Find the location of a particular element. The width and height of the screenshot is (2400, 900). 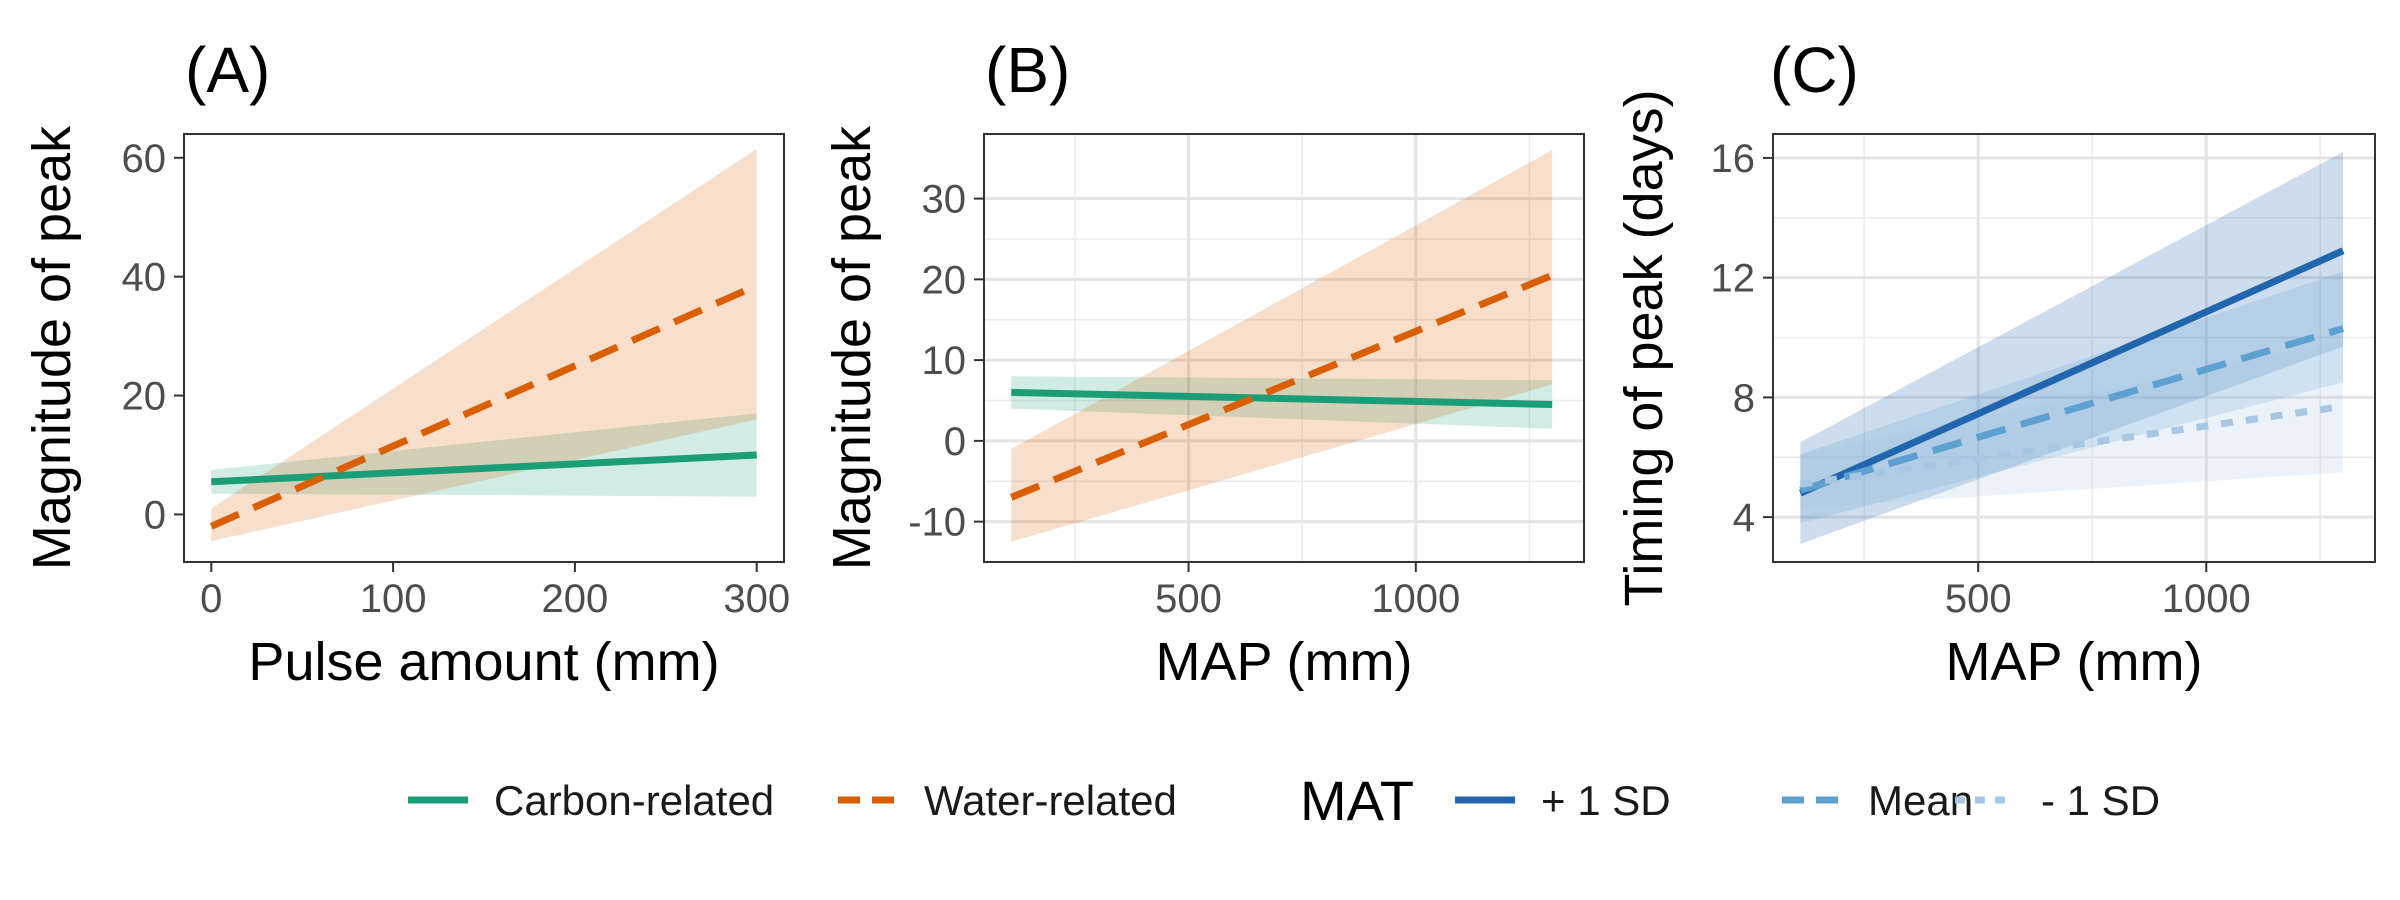

ci-band-1-sd is located at coordinates (2072, 348).